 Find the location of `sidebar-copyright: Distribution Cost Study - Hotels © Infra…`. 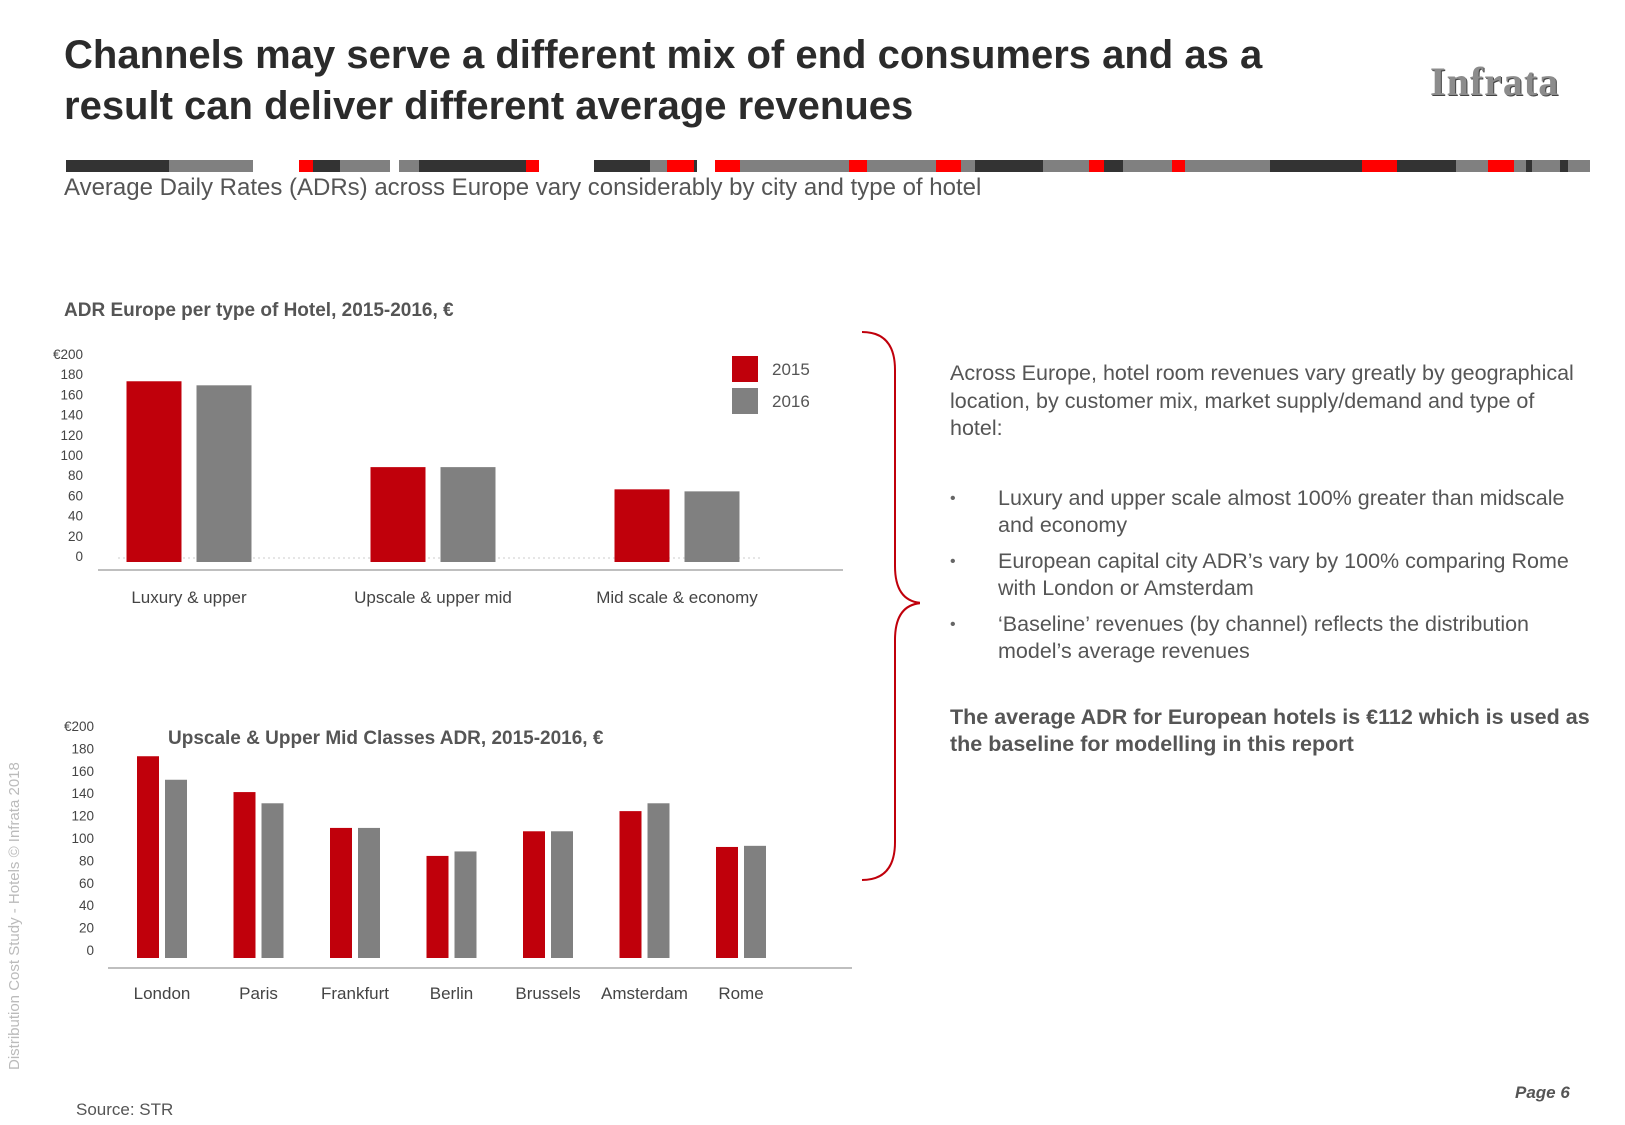

sidebar-copyright: Distribution Cost Study - Hotels © Infra… is located at coordinates (14, 916).